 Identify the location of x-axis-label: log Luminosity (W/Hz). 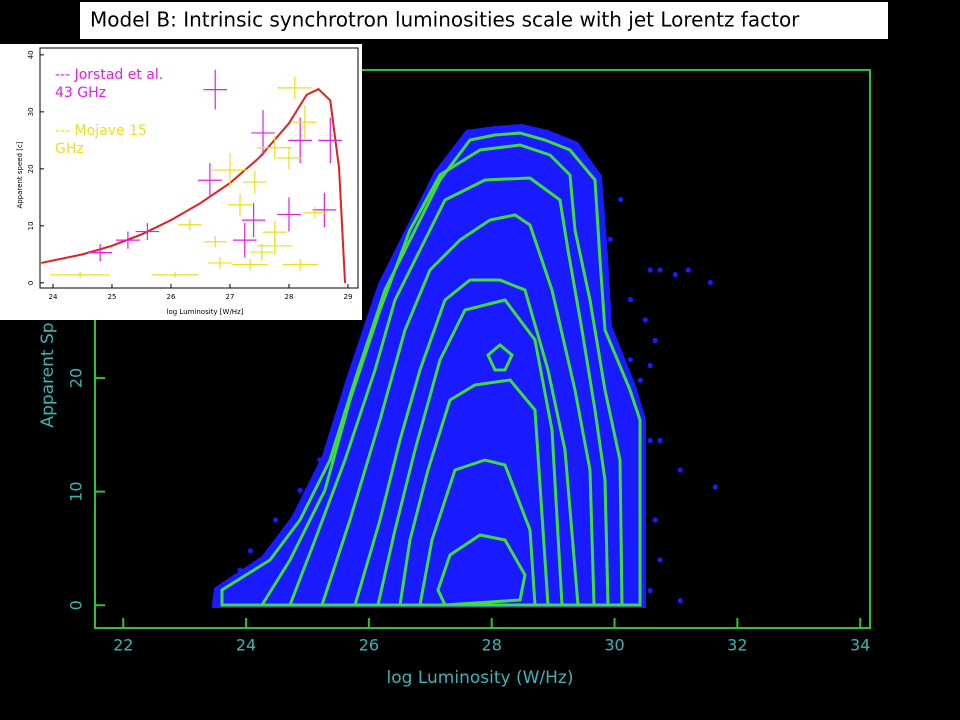
(480, 678).